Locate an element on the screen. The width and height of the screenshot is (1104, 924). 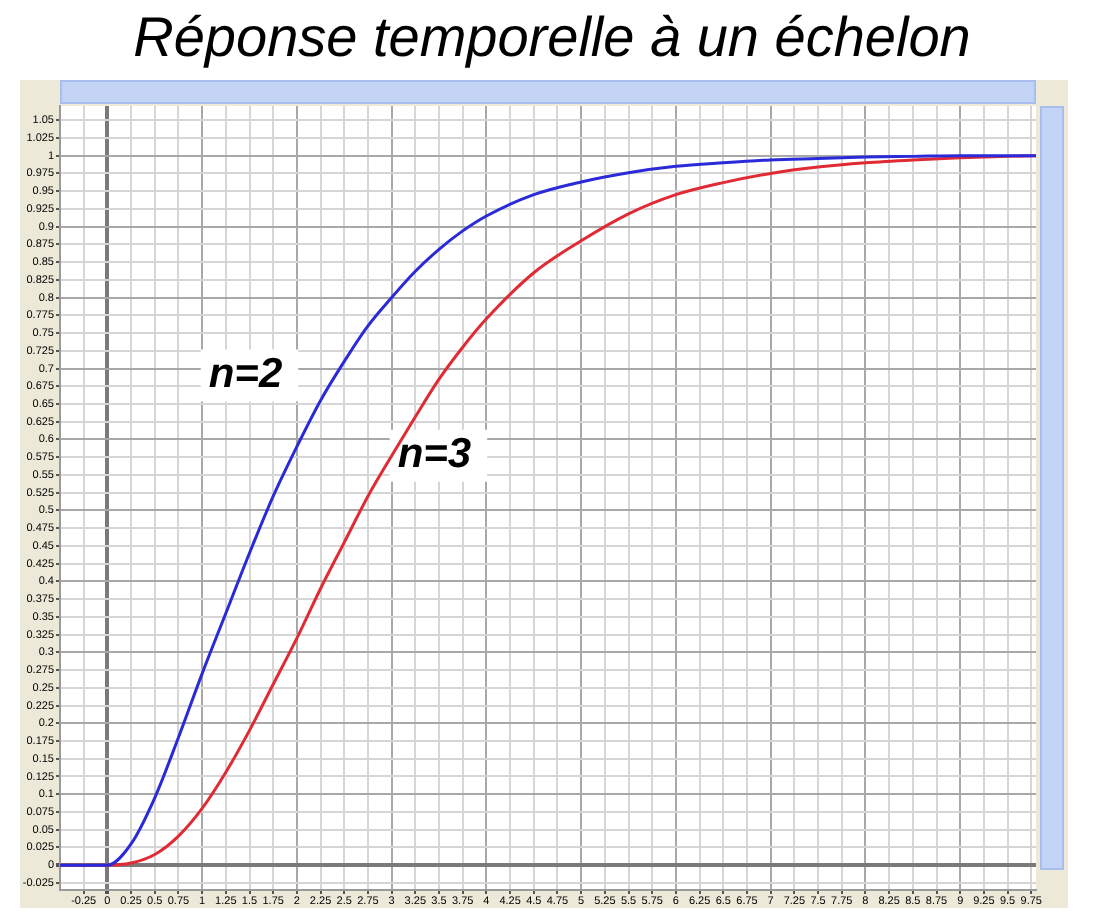
series-label: n=3 is located at coordinates (434, 454).